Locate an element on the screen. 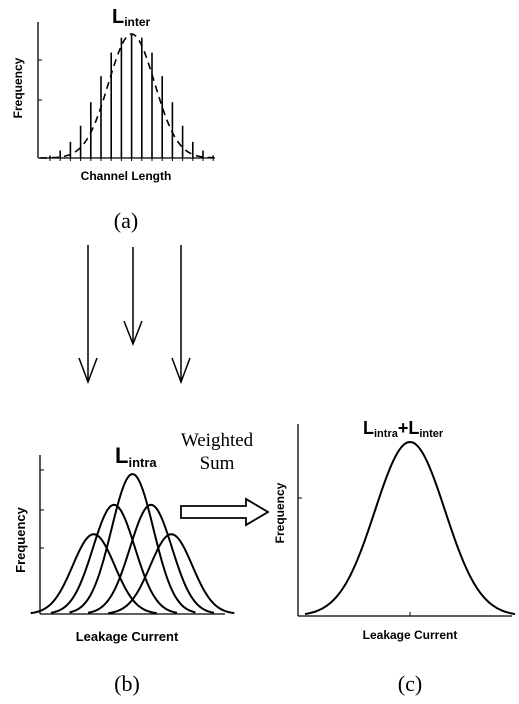  panel-b-label-main: L is located at coordinates (121, 455).